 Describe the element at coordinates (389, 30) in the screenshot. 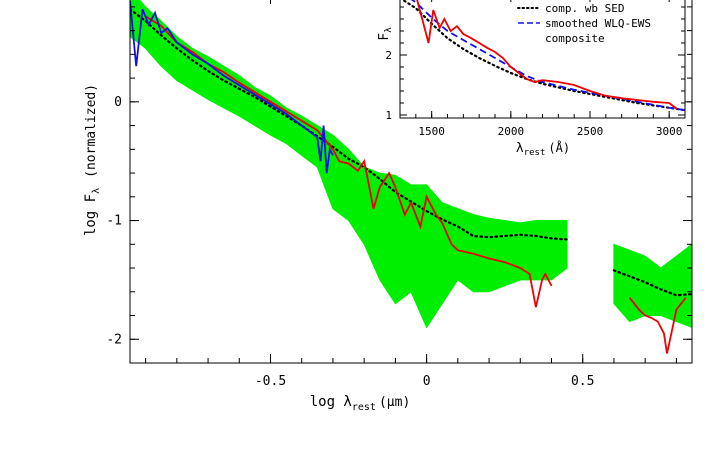

I see `inset-y-axis-label-sub: λ` at that location.